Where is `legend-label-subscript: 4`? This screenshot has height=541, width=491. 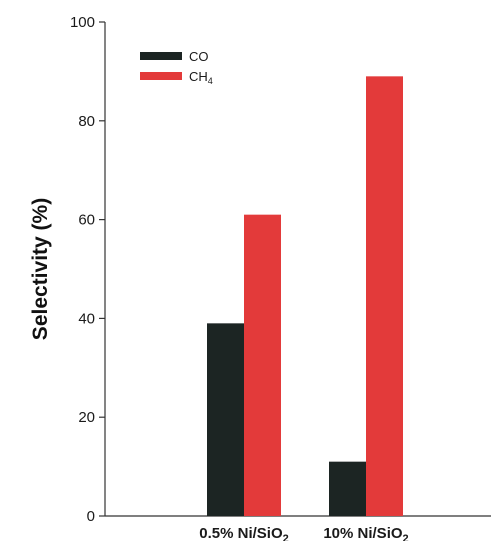 legend-label-subscript: 4 is located at coordinates (210, 81).